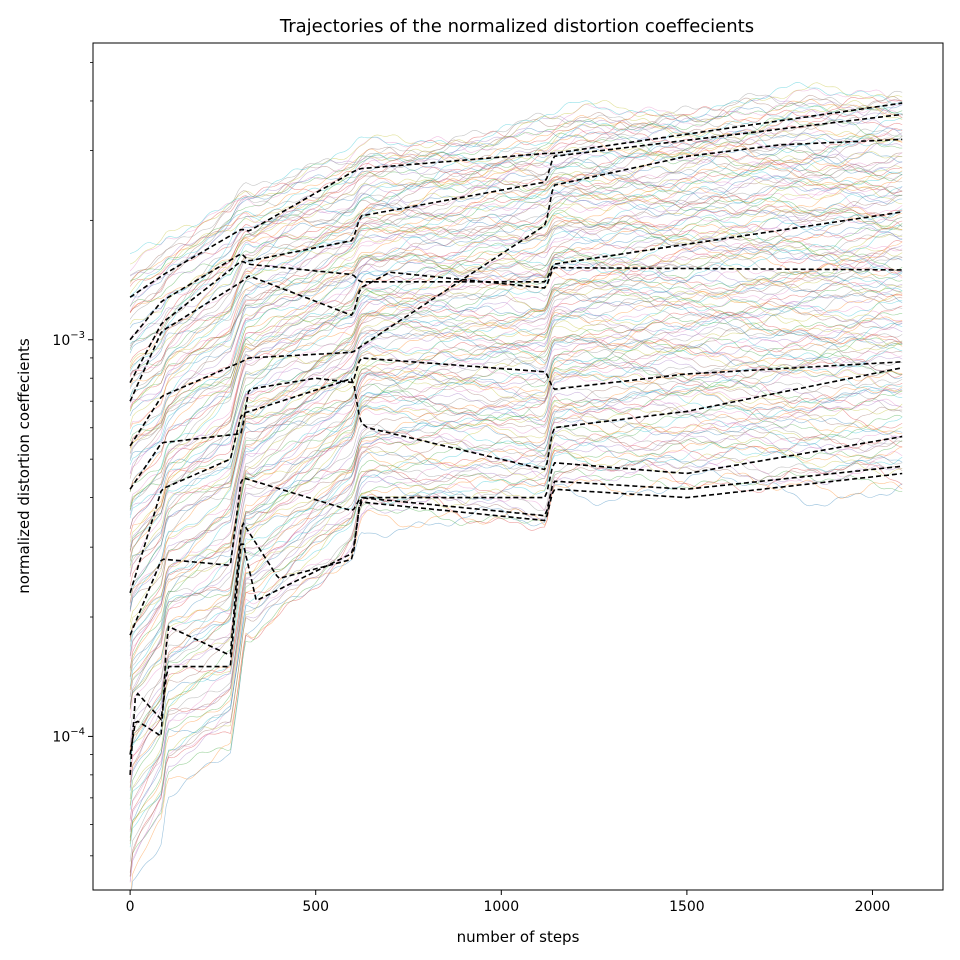 The height and width of the screenshot is (960, 960). What do you see at coordinates (516, 167) in the screenshot?
I see `thin-series-line` at bounding box center [516, 167].